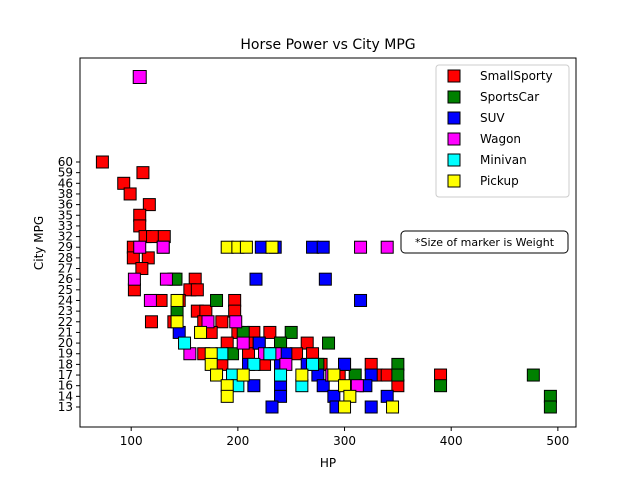 Image resolution: width=640 pixels, height=480 pixels. I want to click on legend-marker-pickup, so click(454, 181).